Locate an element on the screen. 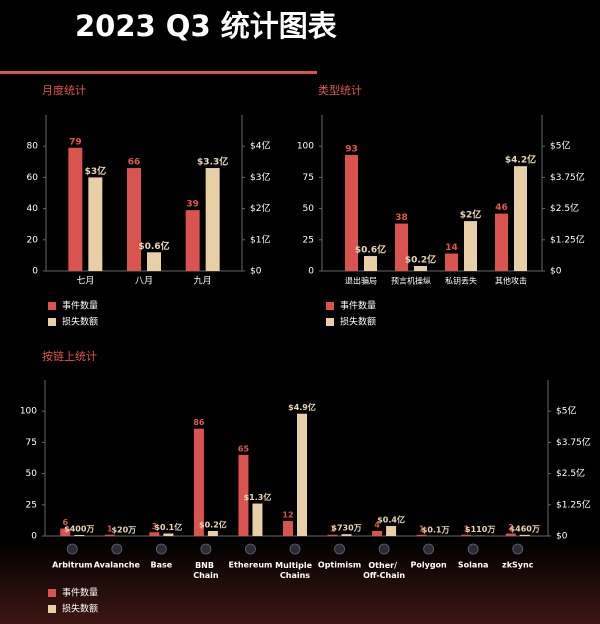 The width and height of the screenshot is (600, 624). value-label: 79 is located at coordinates (75, 142).